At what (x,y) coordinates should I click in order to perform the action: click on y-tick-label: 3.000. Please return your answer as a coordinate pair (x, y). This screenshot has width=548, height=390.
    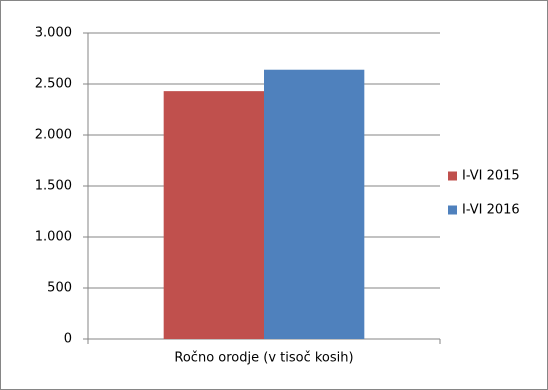
    Looking at the image, I should click on (53, 33).